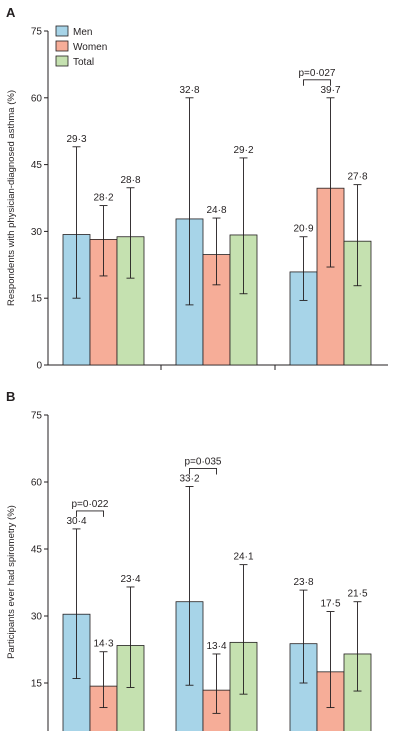 The width and height of the screenshot is (400, 731). What do you see at coordinates (10, 396) in the screenshot?
I see `panel-b-letter: B` at bounding box center [10, 396].